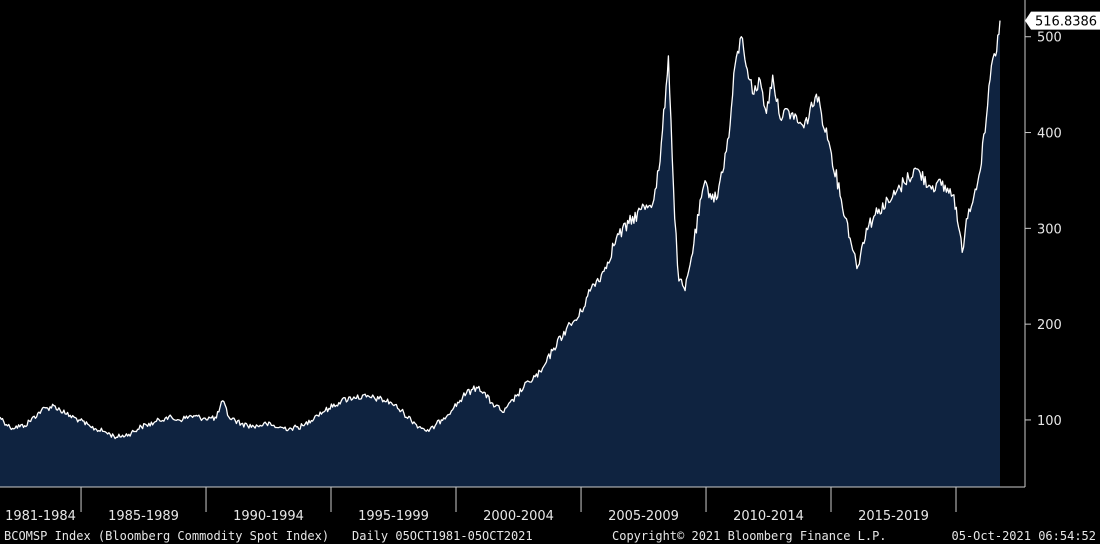  I want to click on footer-timestamp: 05-Oct-2021 06:54:52, so click(1024, 536).